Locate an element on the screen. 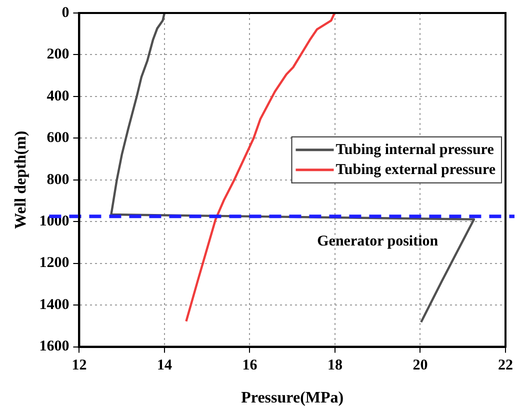 Image resolution: width=517 pixels, height=414 pixels. y-tick-label: 400 is located at coordinates (58, 96).